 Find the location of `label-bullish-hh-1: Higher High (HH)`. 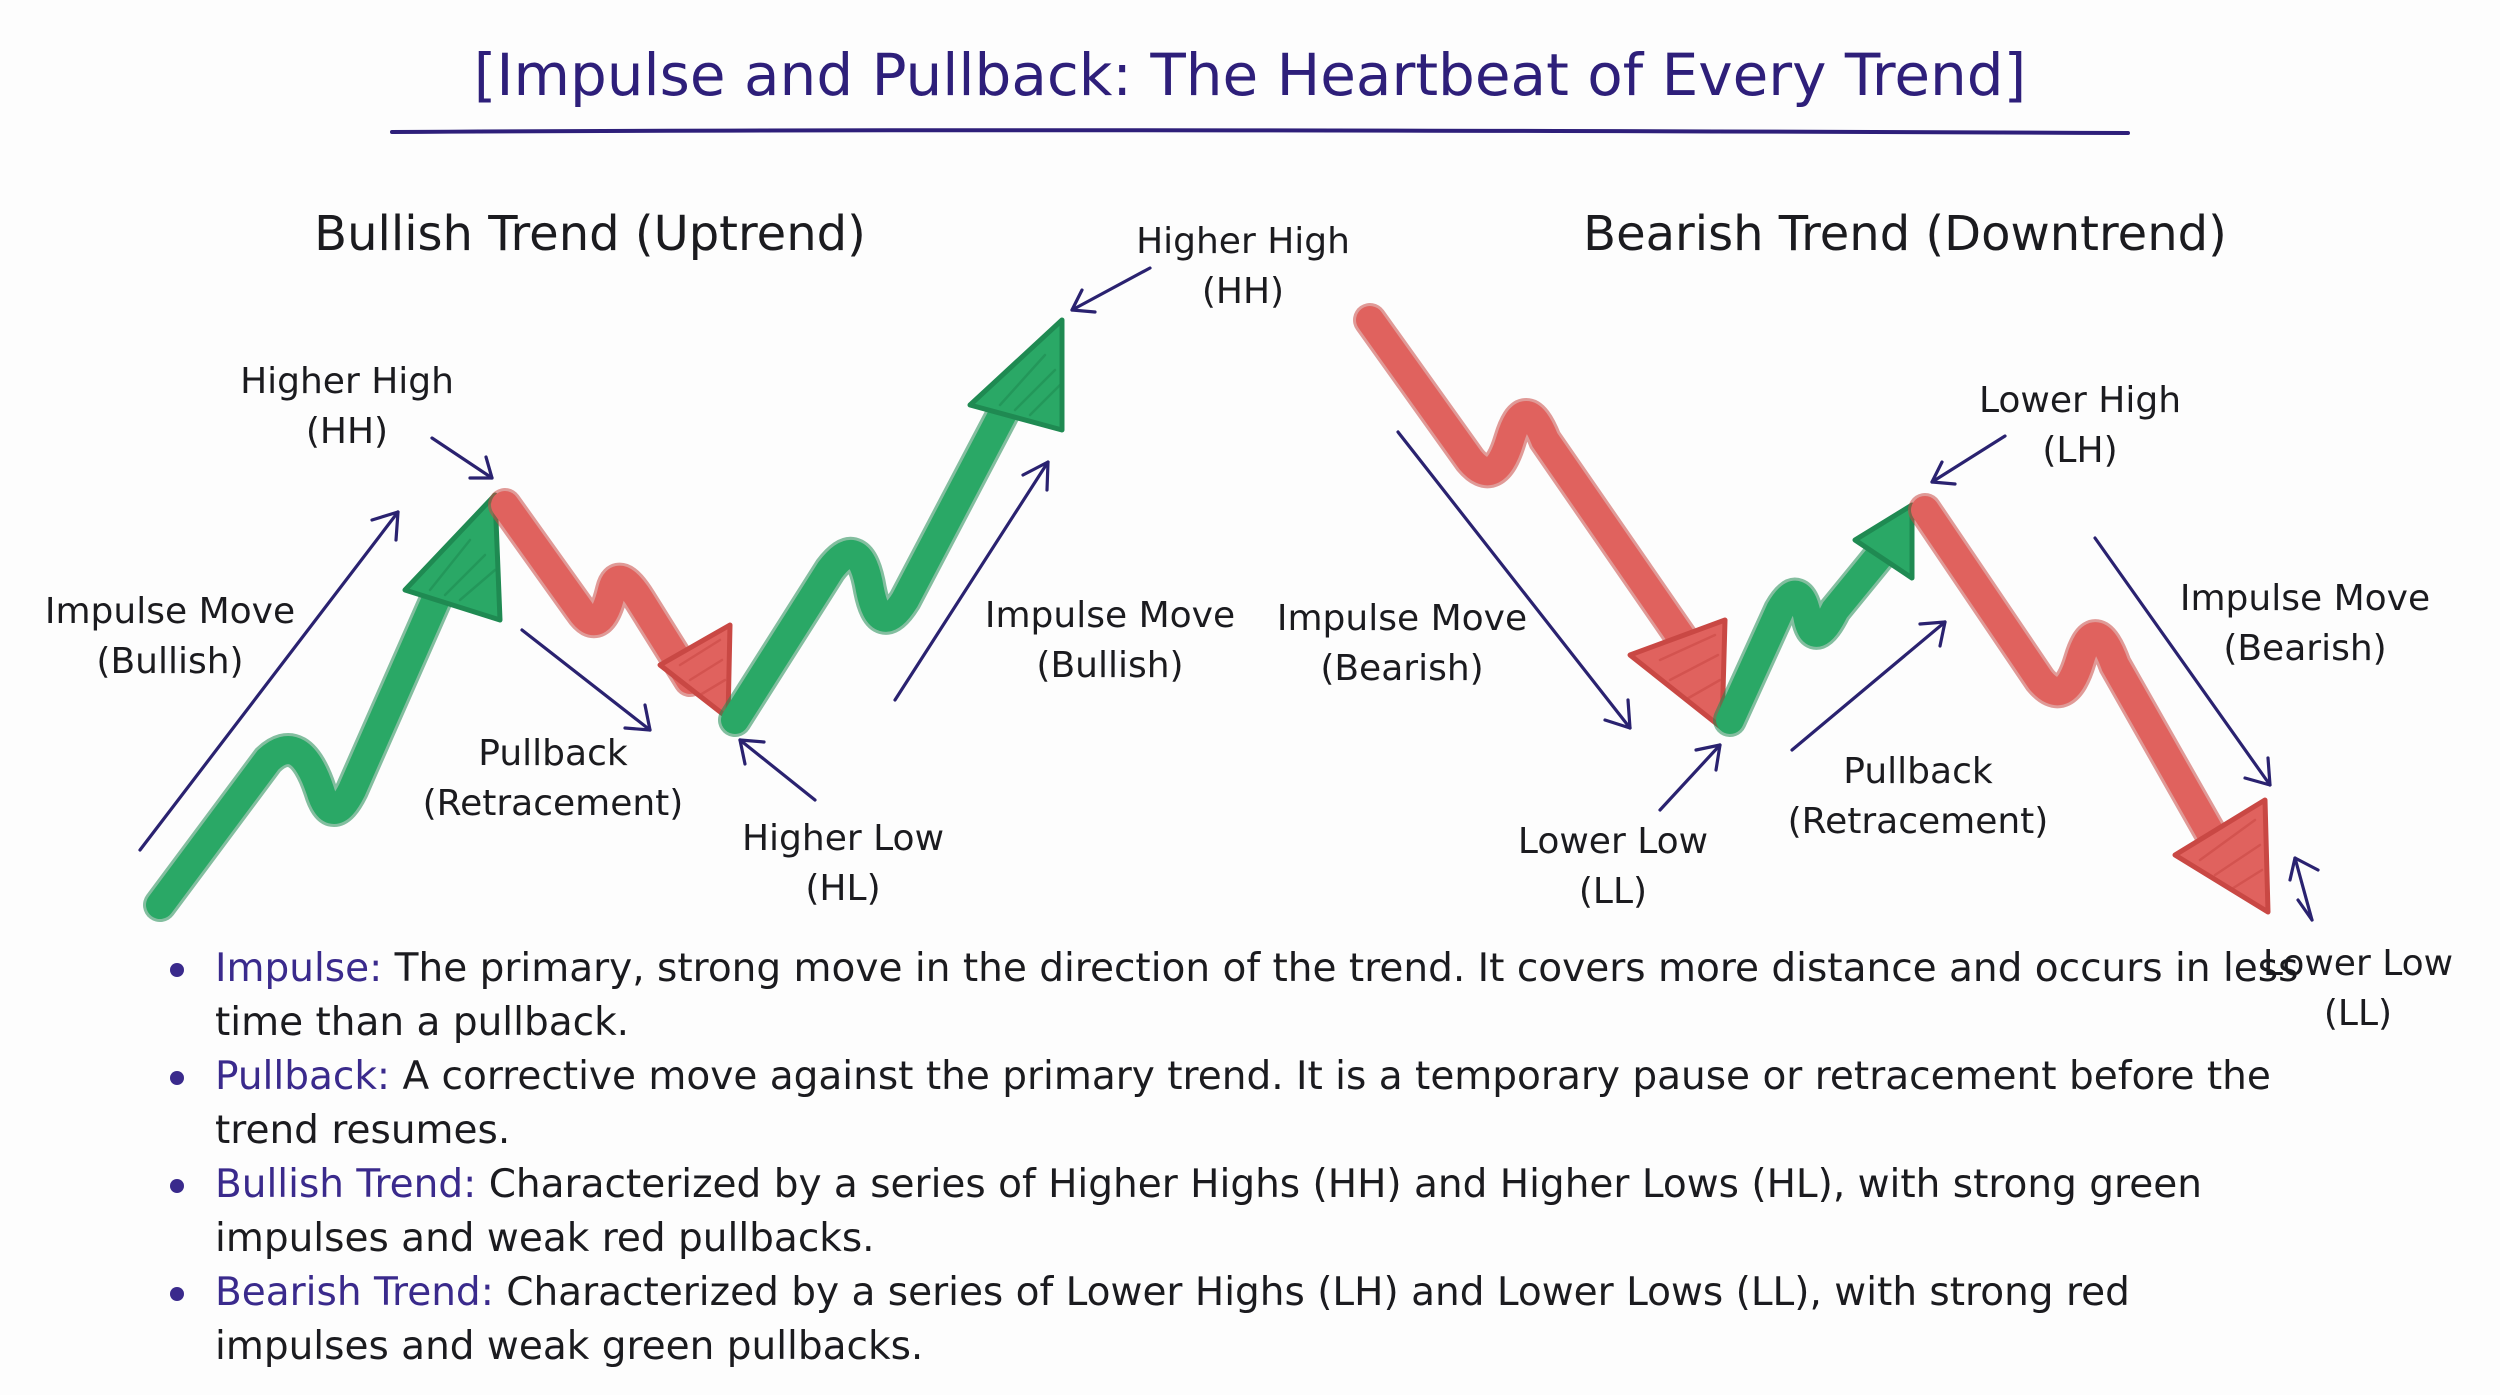

label-bullish-hh-1: Higher High (HH) is located at coordinates (347, 406).